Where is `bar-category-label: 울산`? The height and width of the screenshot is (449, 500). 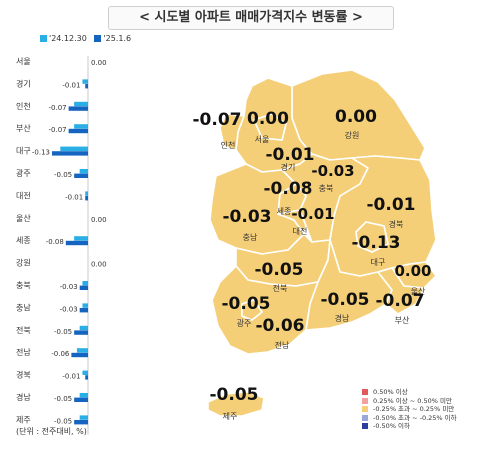
bar-category-label: 울산 is located at coordinates (23, 218).